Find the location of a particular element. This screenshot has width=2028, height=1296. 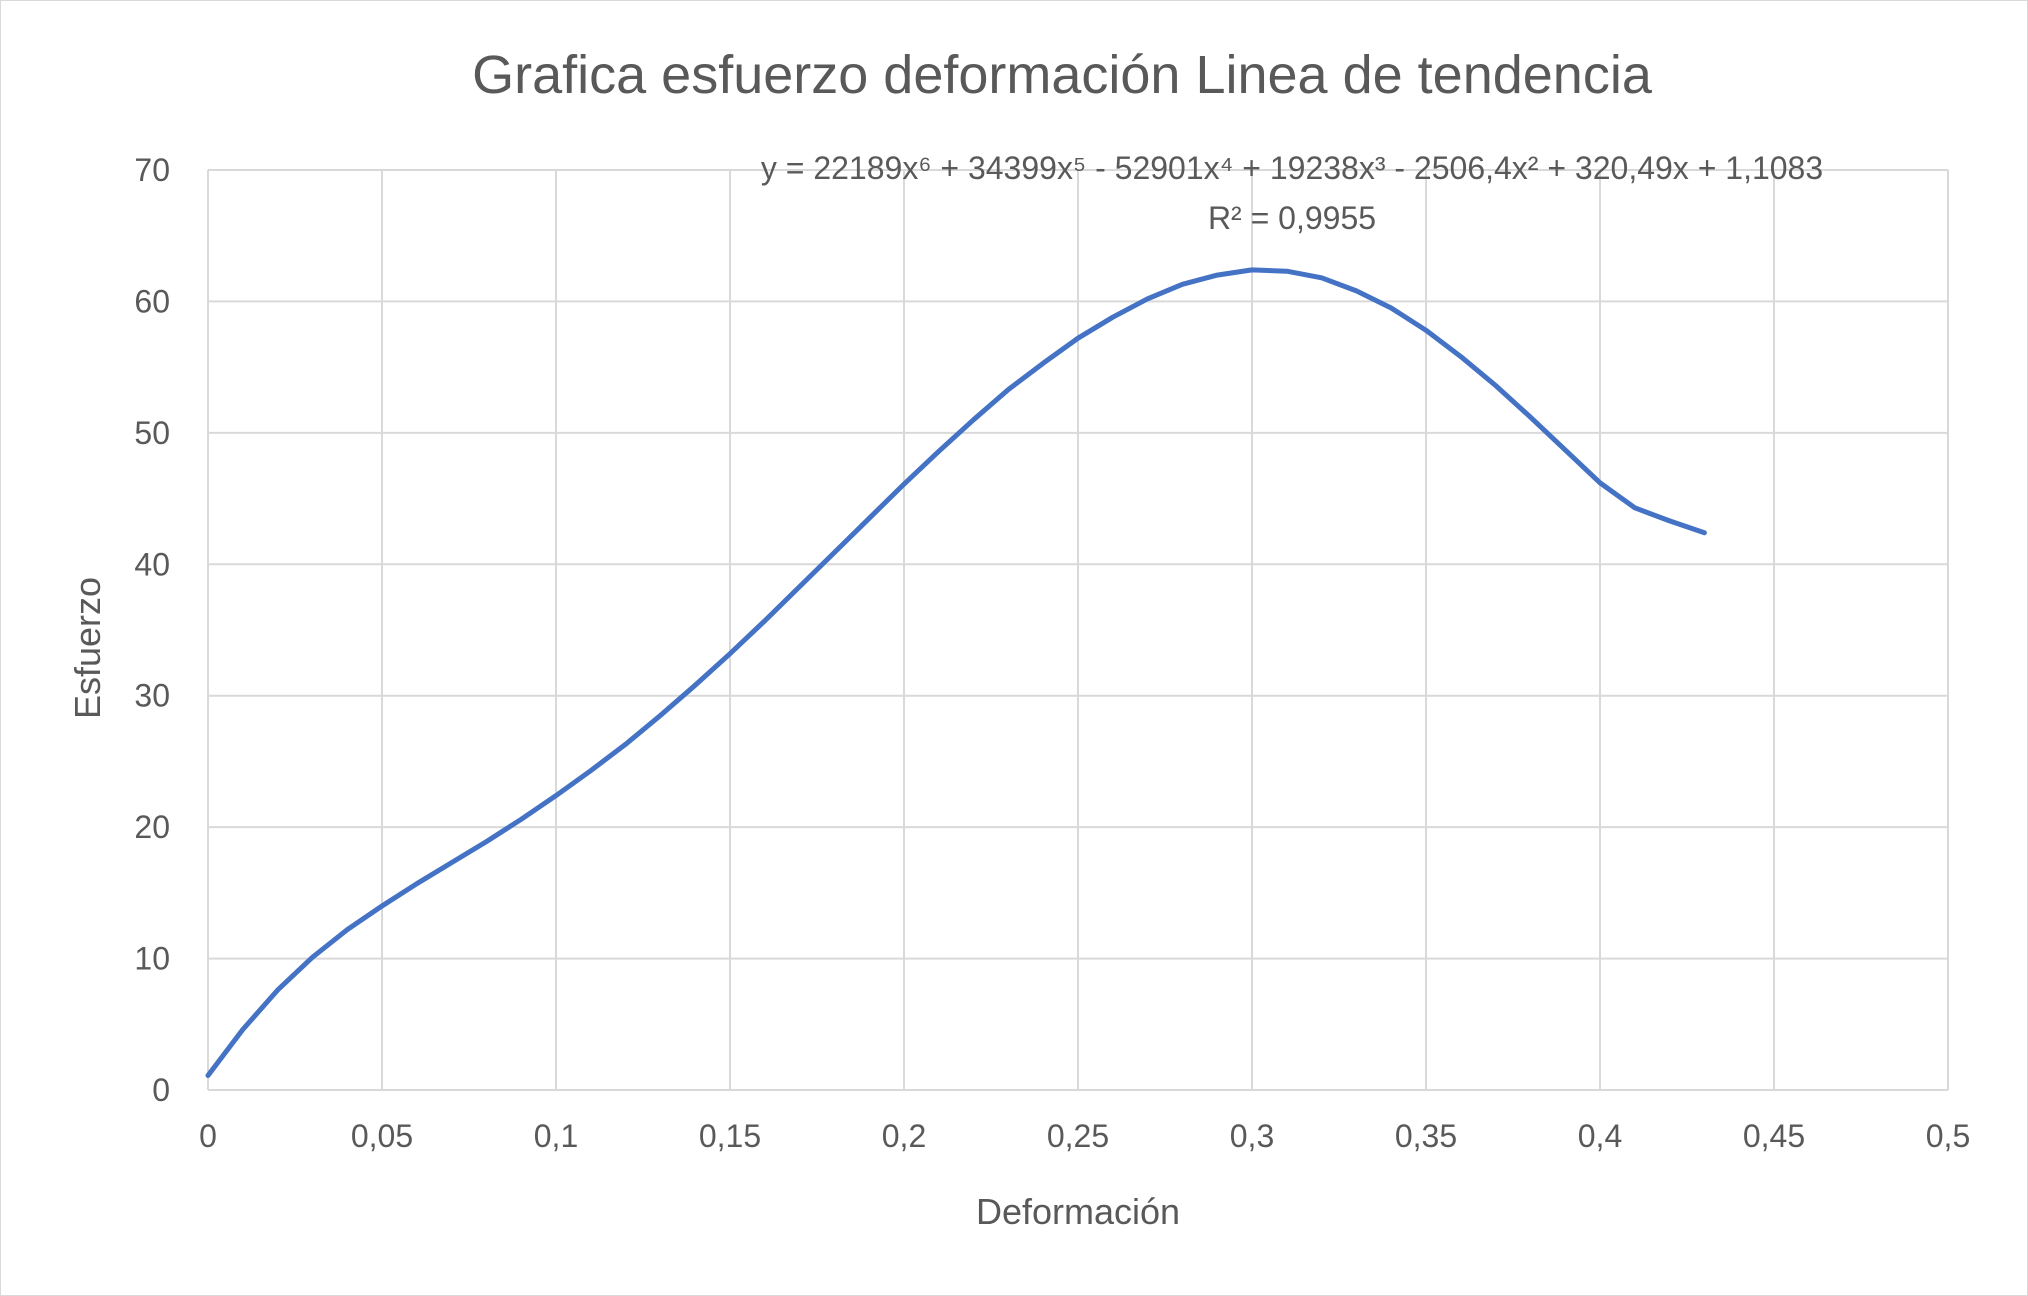

y-tick-label: 60 is located at coordinates (152, 301).